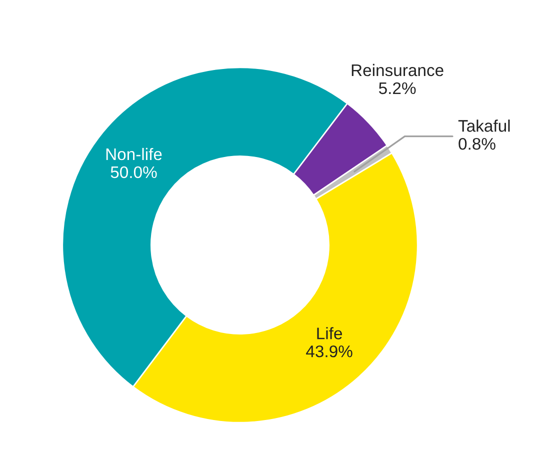 The height and width of the screenshot is (465, 560). Describe the element at coordinates (133, 172) in the screenshot. I see `data-label: 50.0%` at that location.